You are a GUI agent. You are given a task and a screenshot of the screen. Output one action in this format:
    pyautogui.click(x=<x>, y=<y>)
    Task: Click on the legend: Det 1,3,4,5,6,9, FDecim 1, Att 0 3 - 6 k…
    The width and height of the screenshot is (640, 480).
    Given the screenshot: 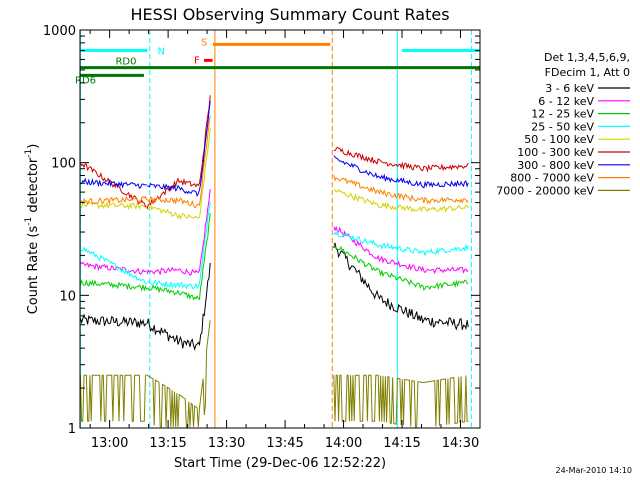 What is the action you would take?
    pyautogui.click(x=563, y=124)
    